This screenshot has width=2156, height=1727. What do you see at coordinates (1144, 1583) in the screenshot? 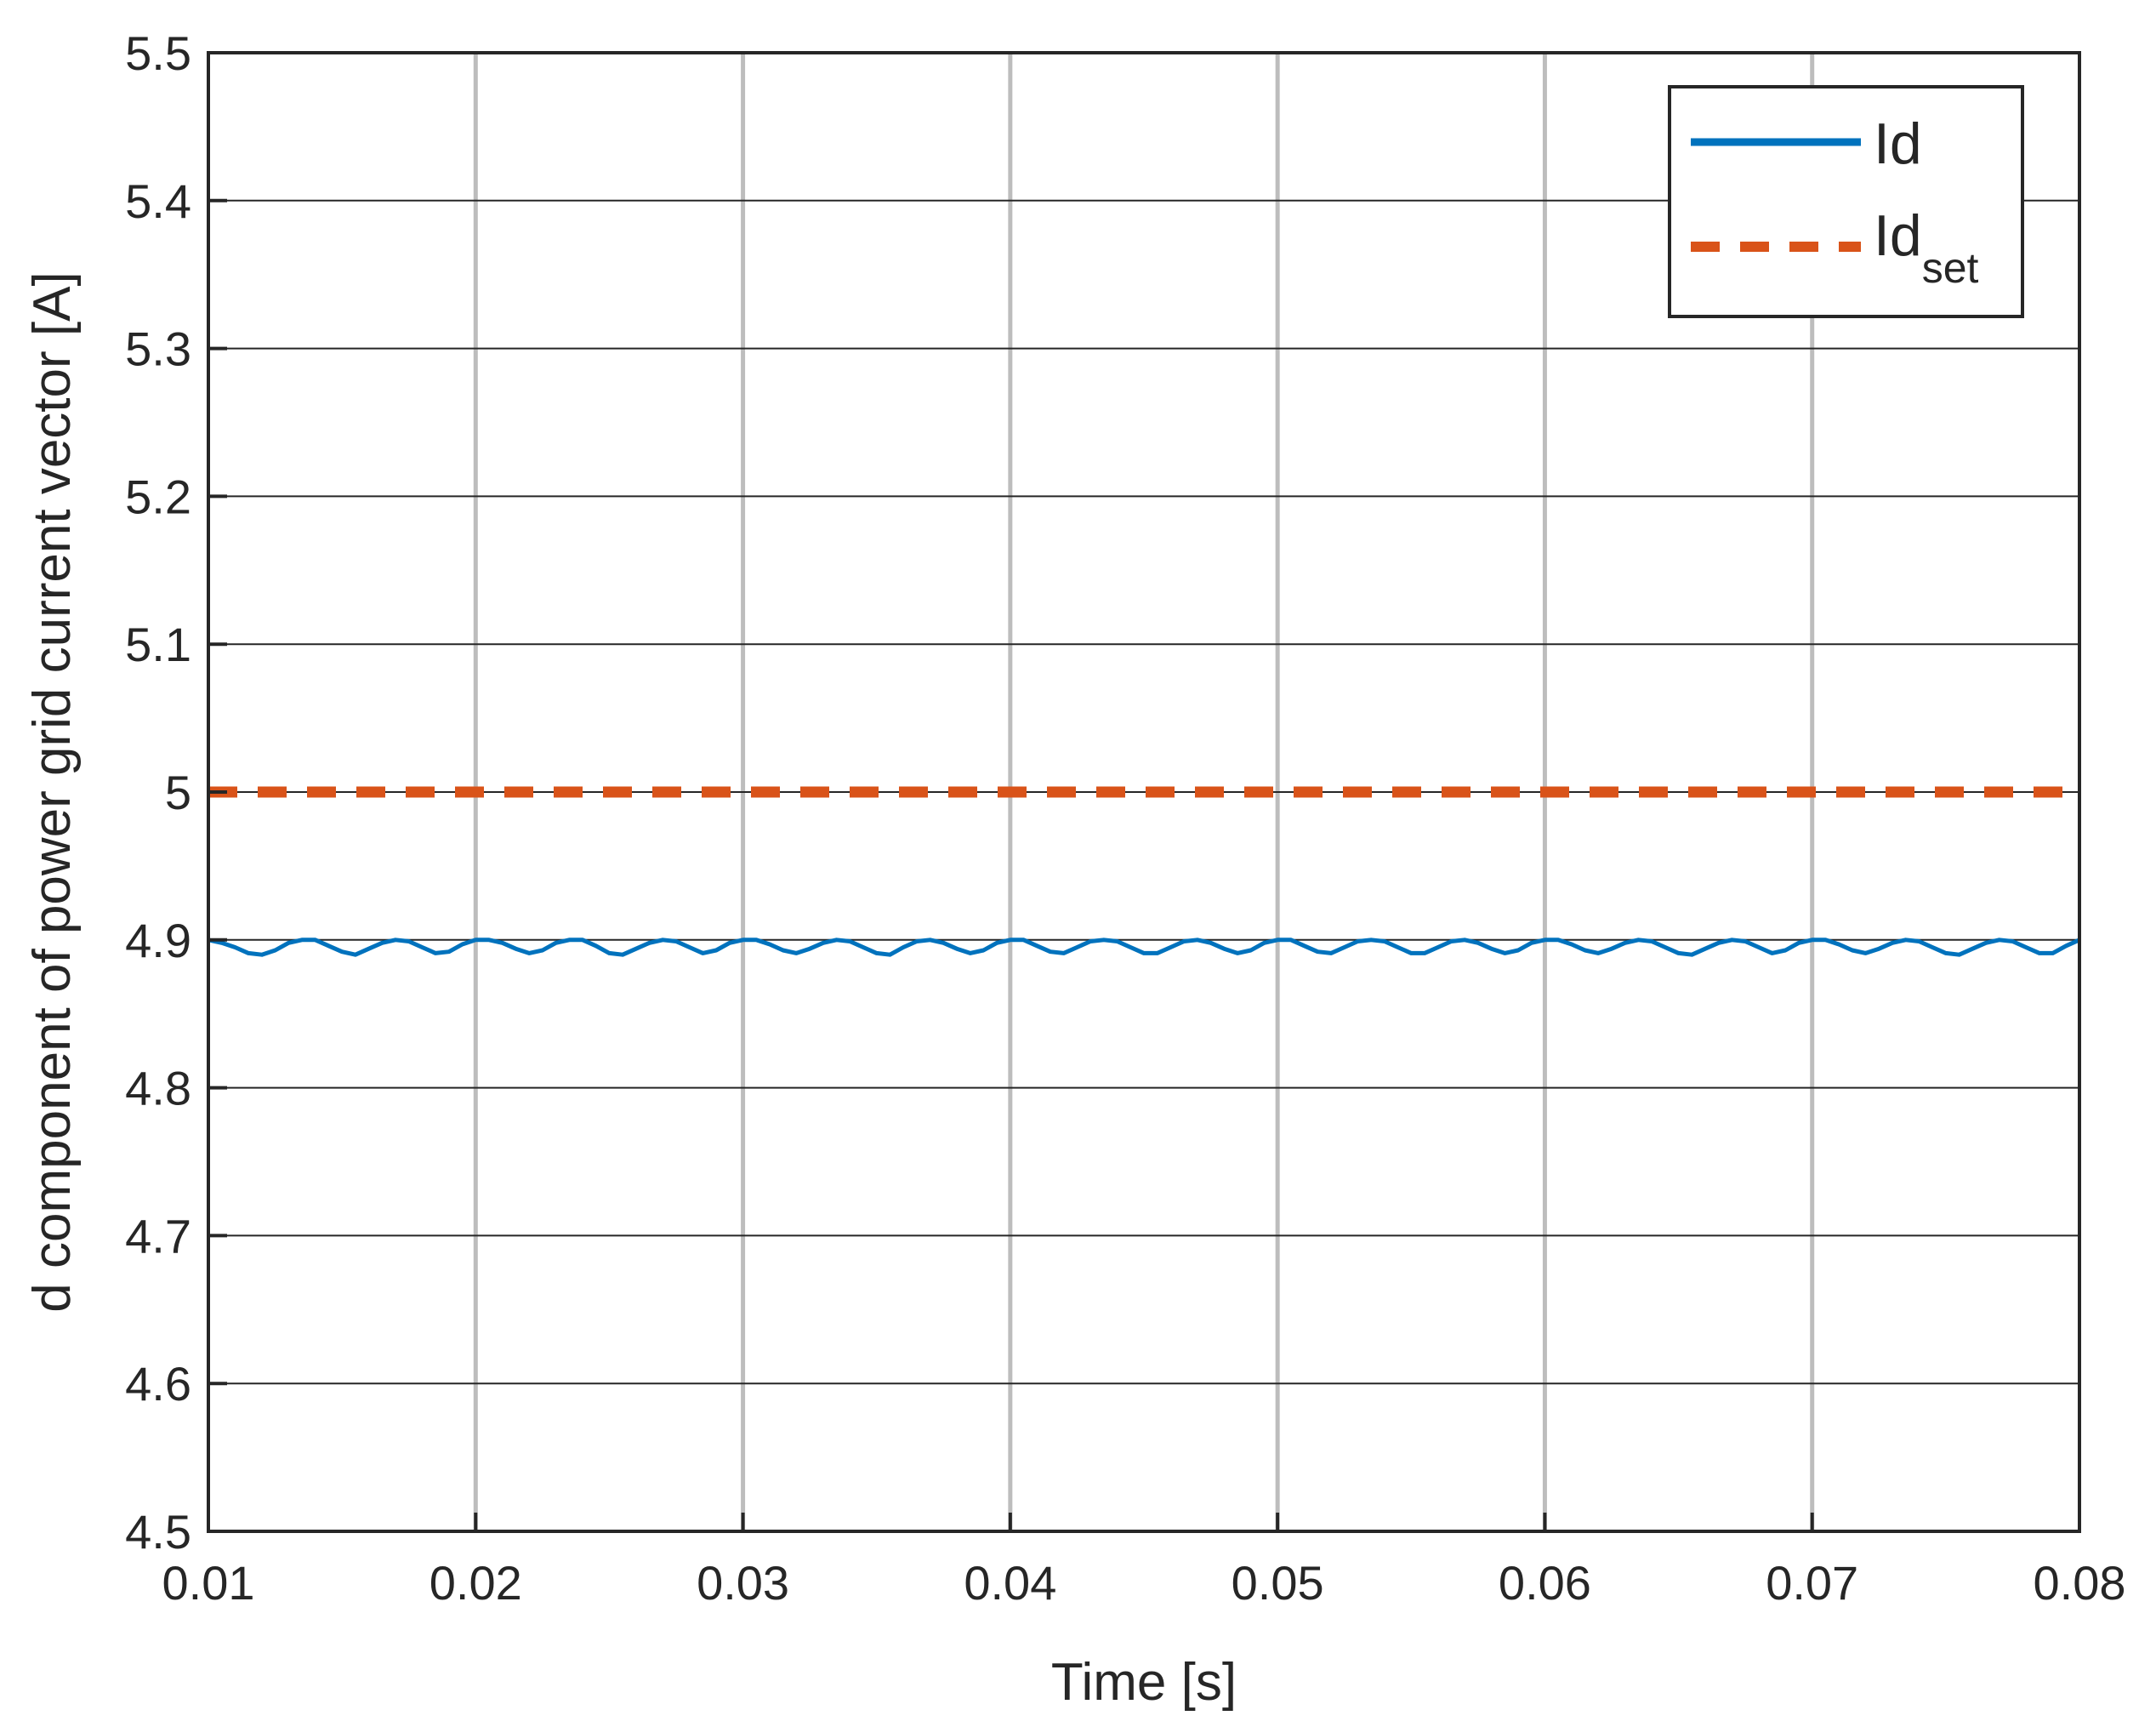
I see `x-tick-labels: 0.01 0.02 0.03 0.04 0.05 0.06 0.07 0.08` at bounding box center [1144, 1583].